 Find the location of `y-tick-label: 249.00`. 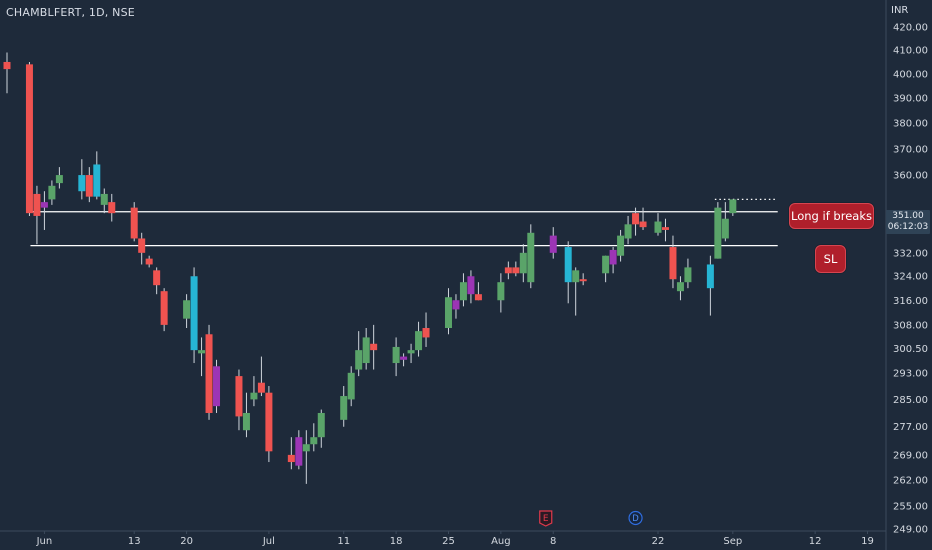

y-tick-label: 249.00 is located at coordinates (910, 530).